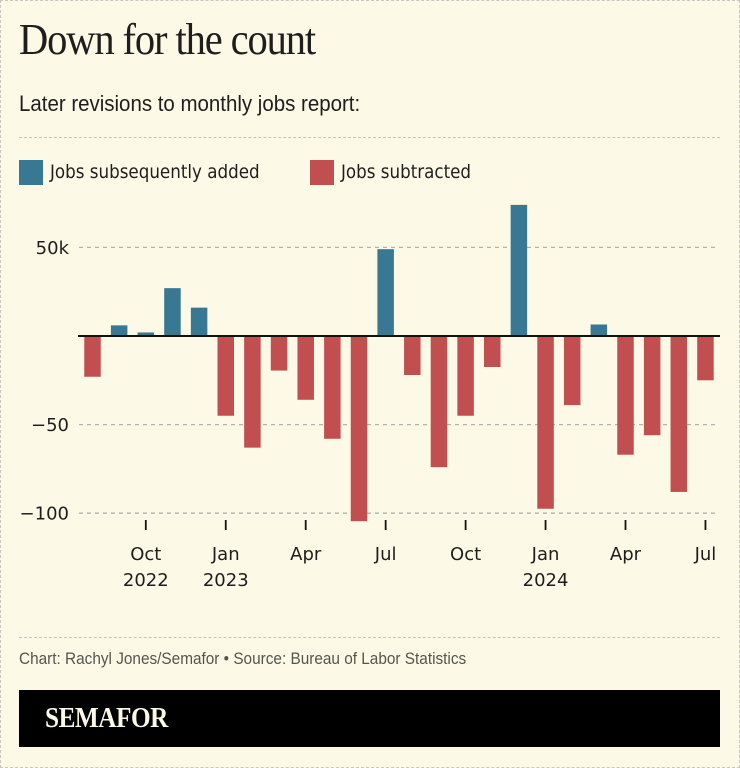 This screenshot has width=740, height=768. I want to click on legend-item-added: Jobs subsequently added, so click(155, 172).